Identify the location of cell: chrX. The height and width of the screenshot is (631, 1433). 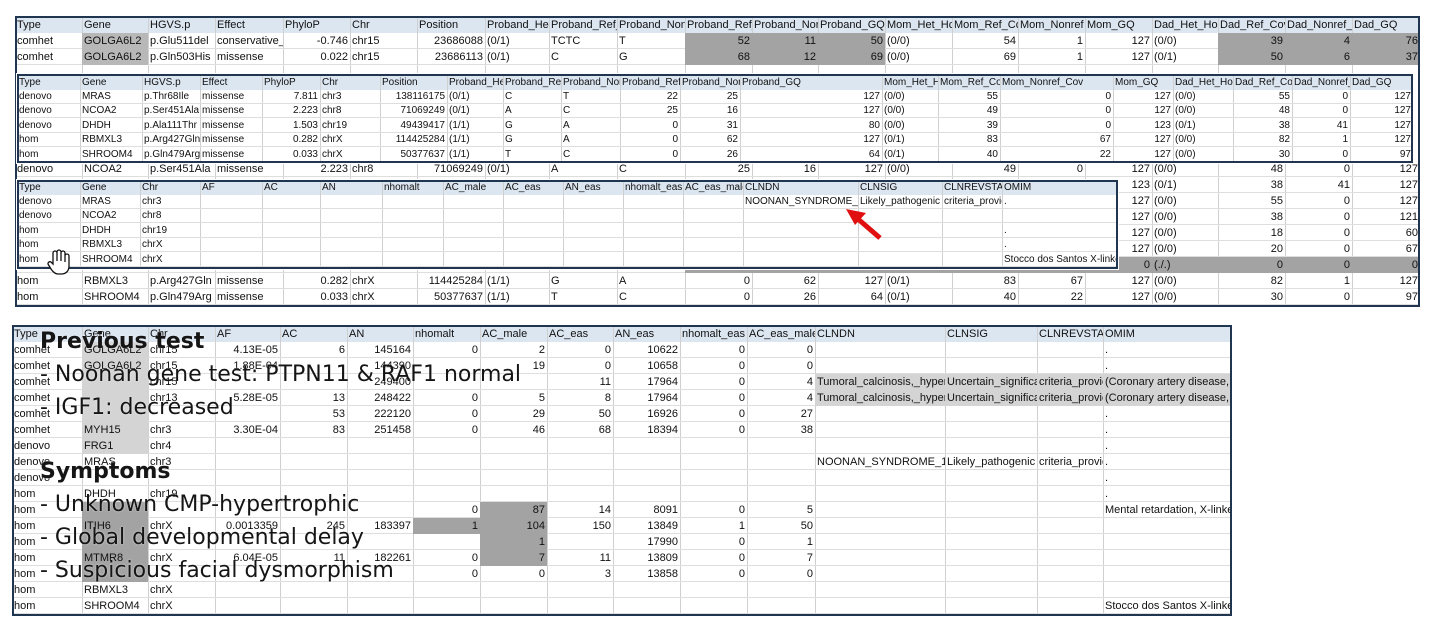
(152, 259).